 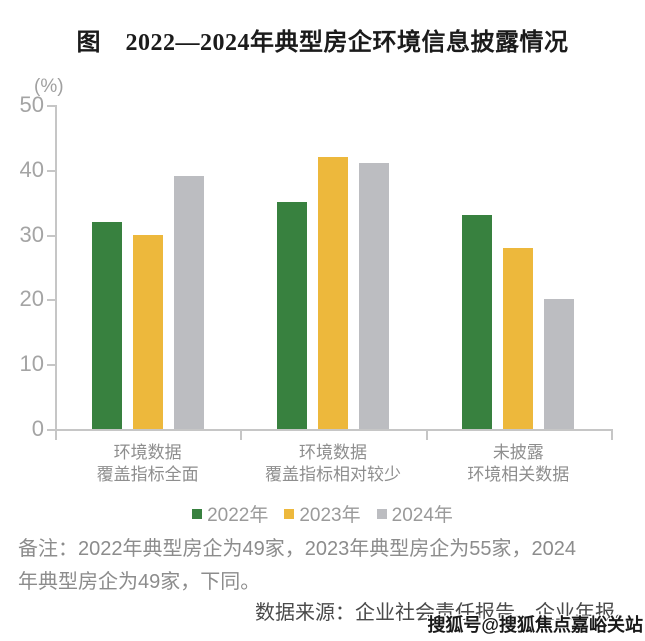 I want to click on watermark: 搜狐号@搜狐焦点嘉峪关站, so click(x=535, y=625).